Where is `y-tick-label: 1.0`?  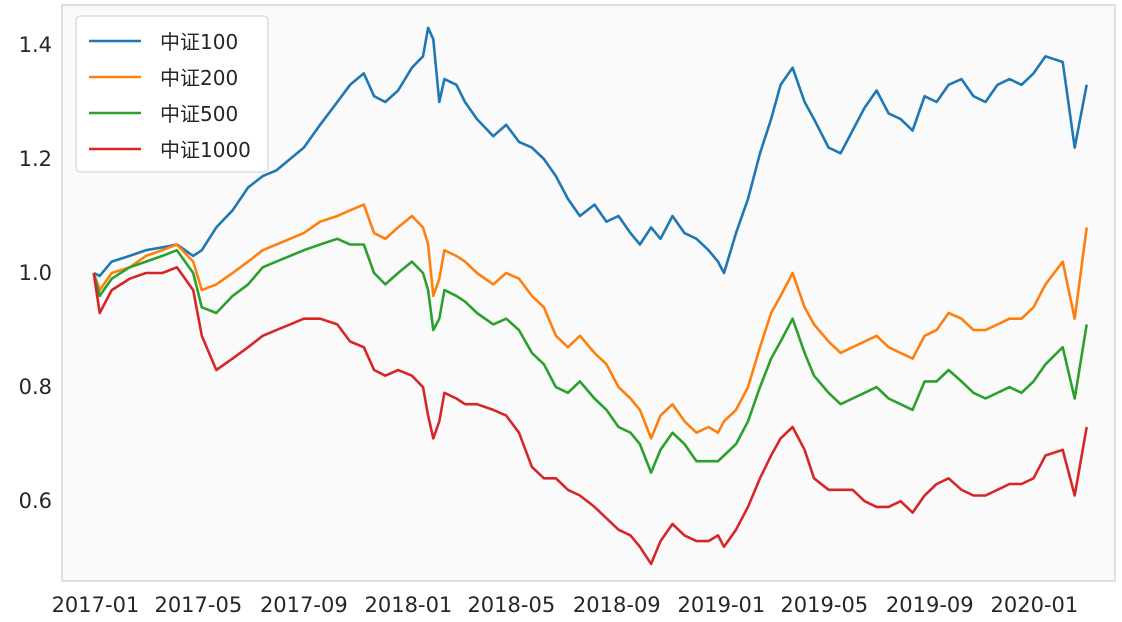
y-tick-label: 1.0 is located at coordinates (35, 273).